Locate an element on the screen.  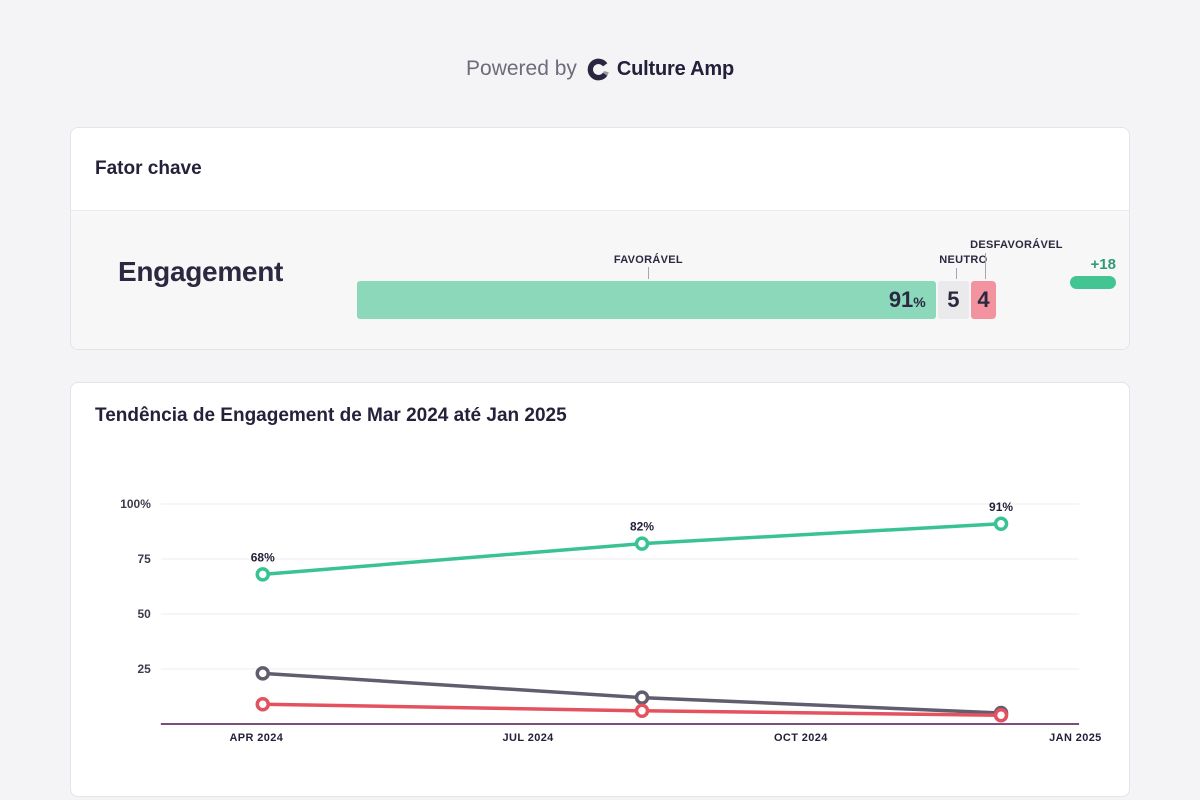
stacked-bar: 91% 5 4 is located at coordinates (676, 300).